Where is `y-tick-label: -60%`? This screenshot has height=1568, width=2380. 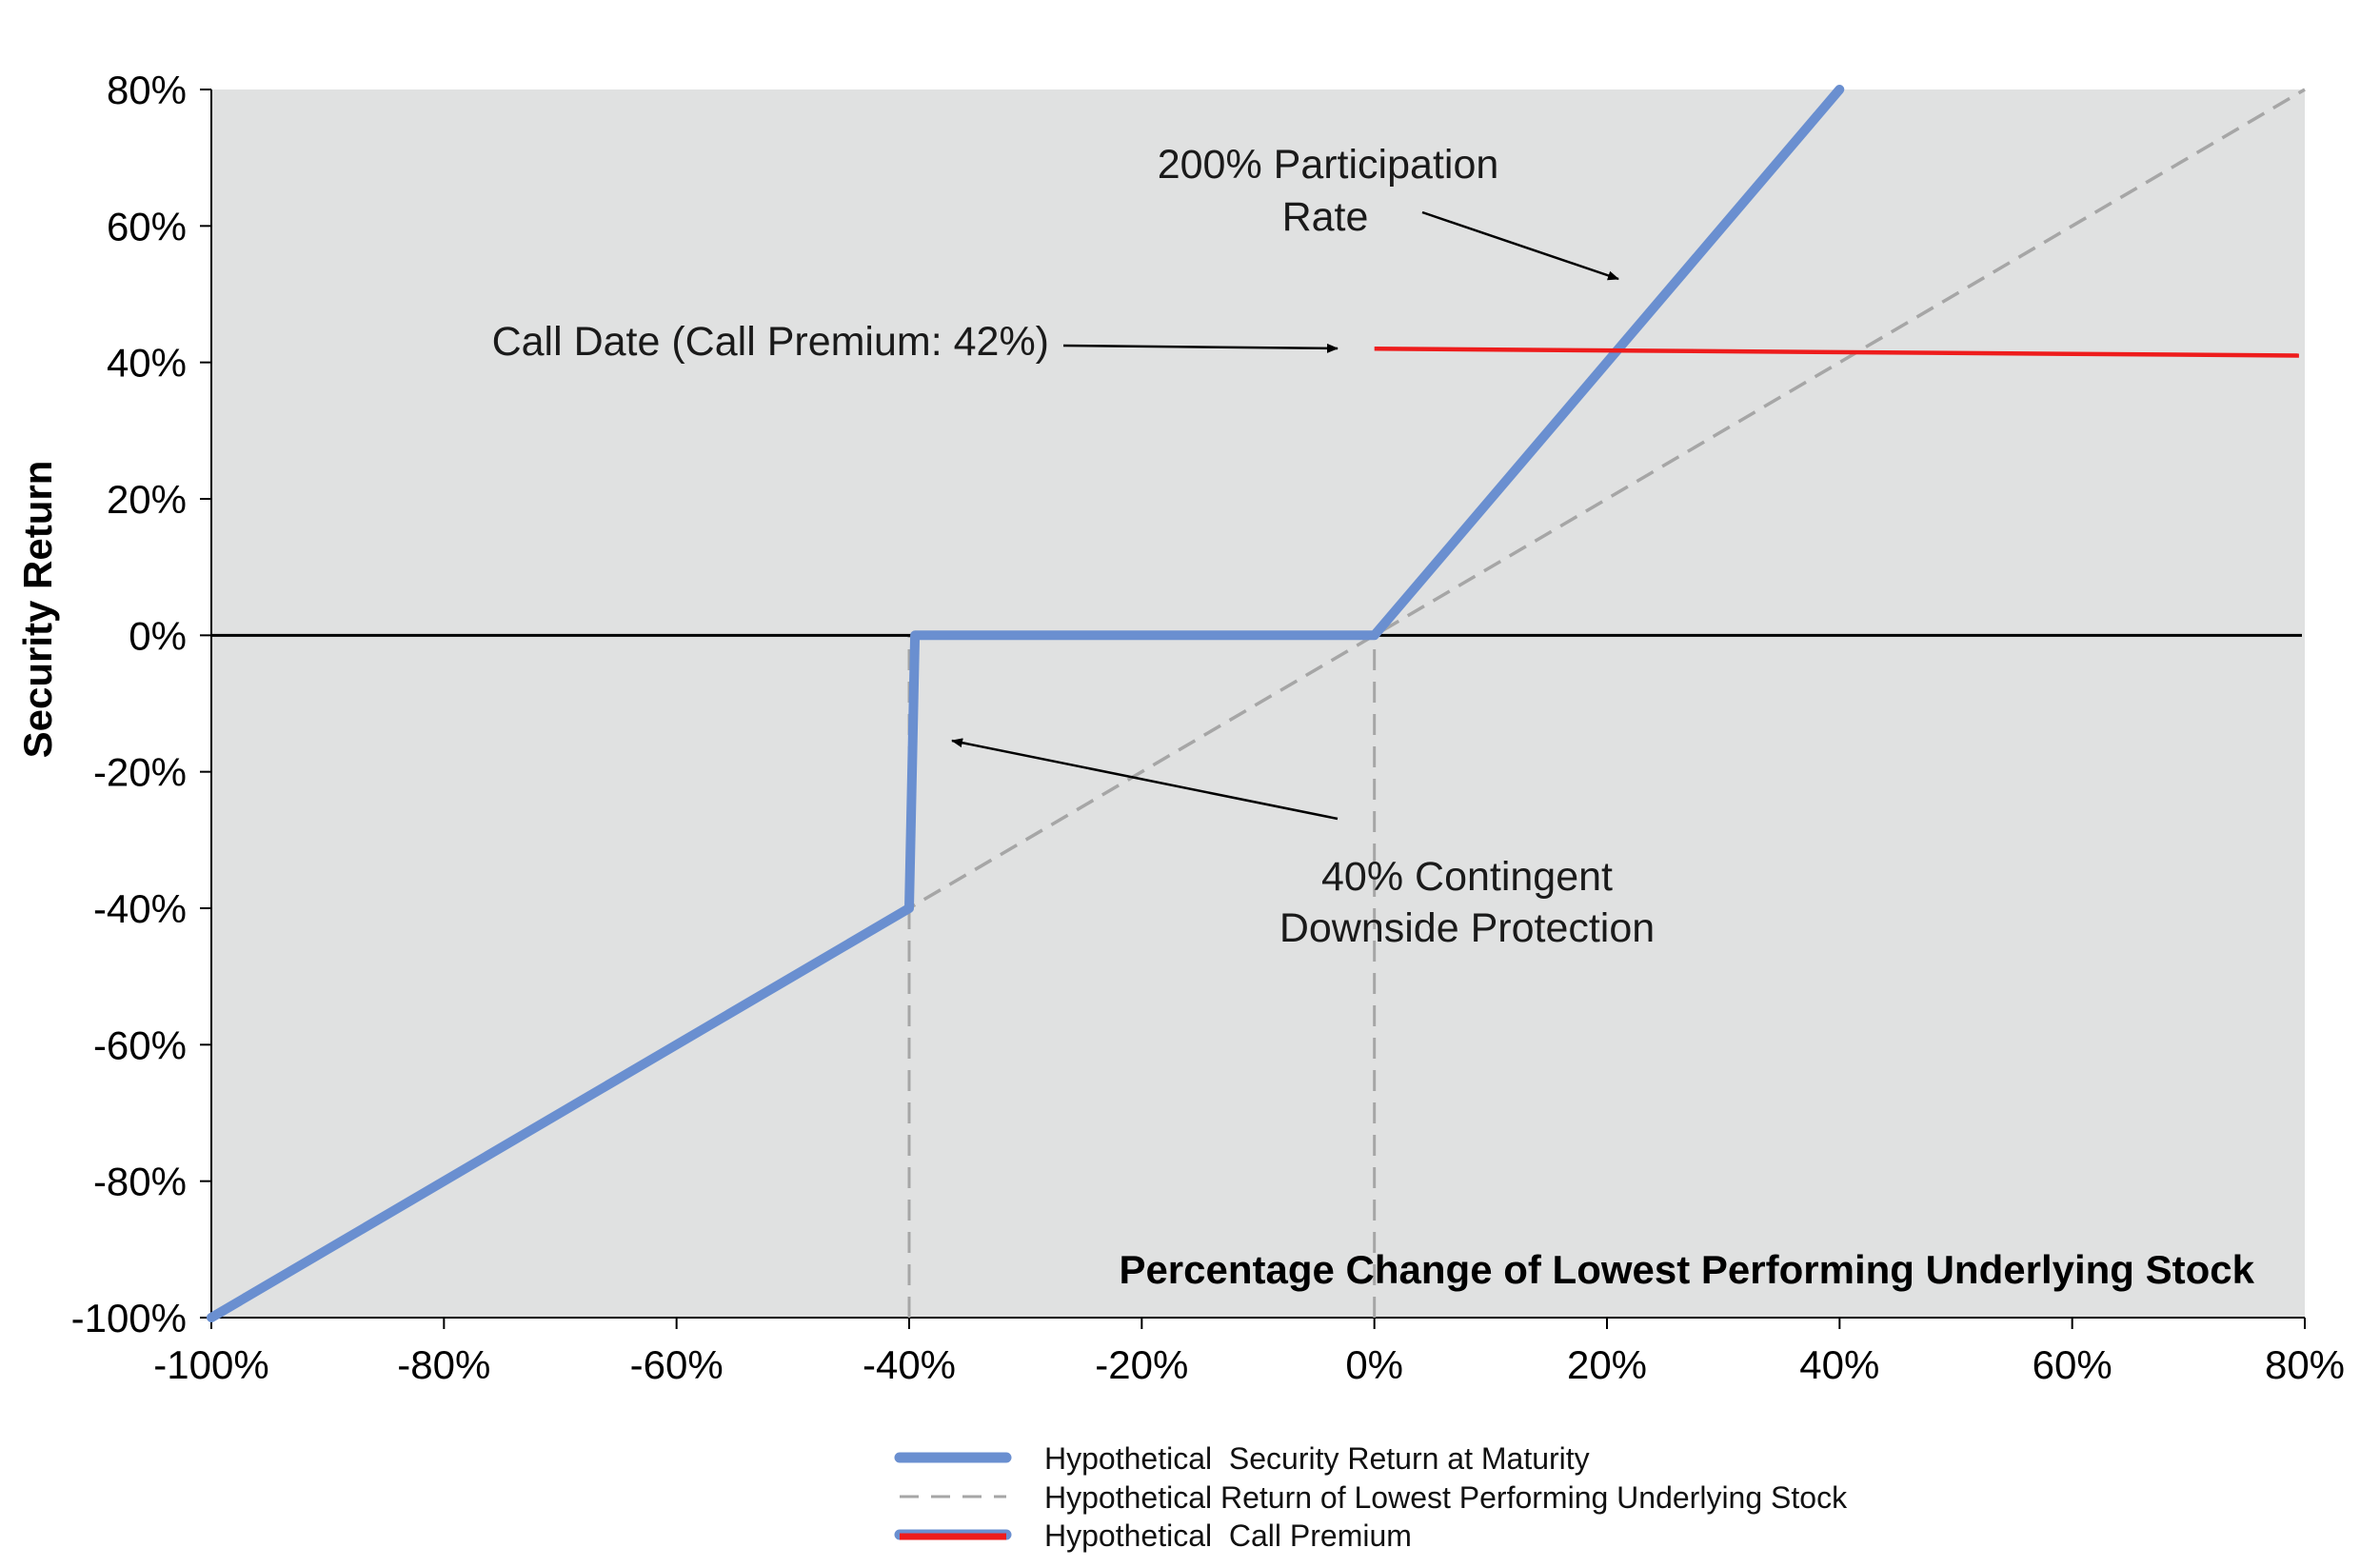 y-tick-label: -60% is located at coordinates (140, 1045).